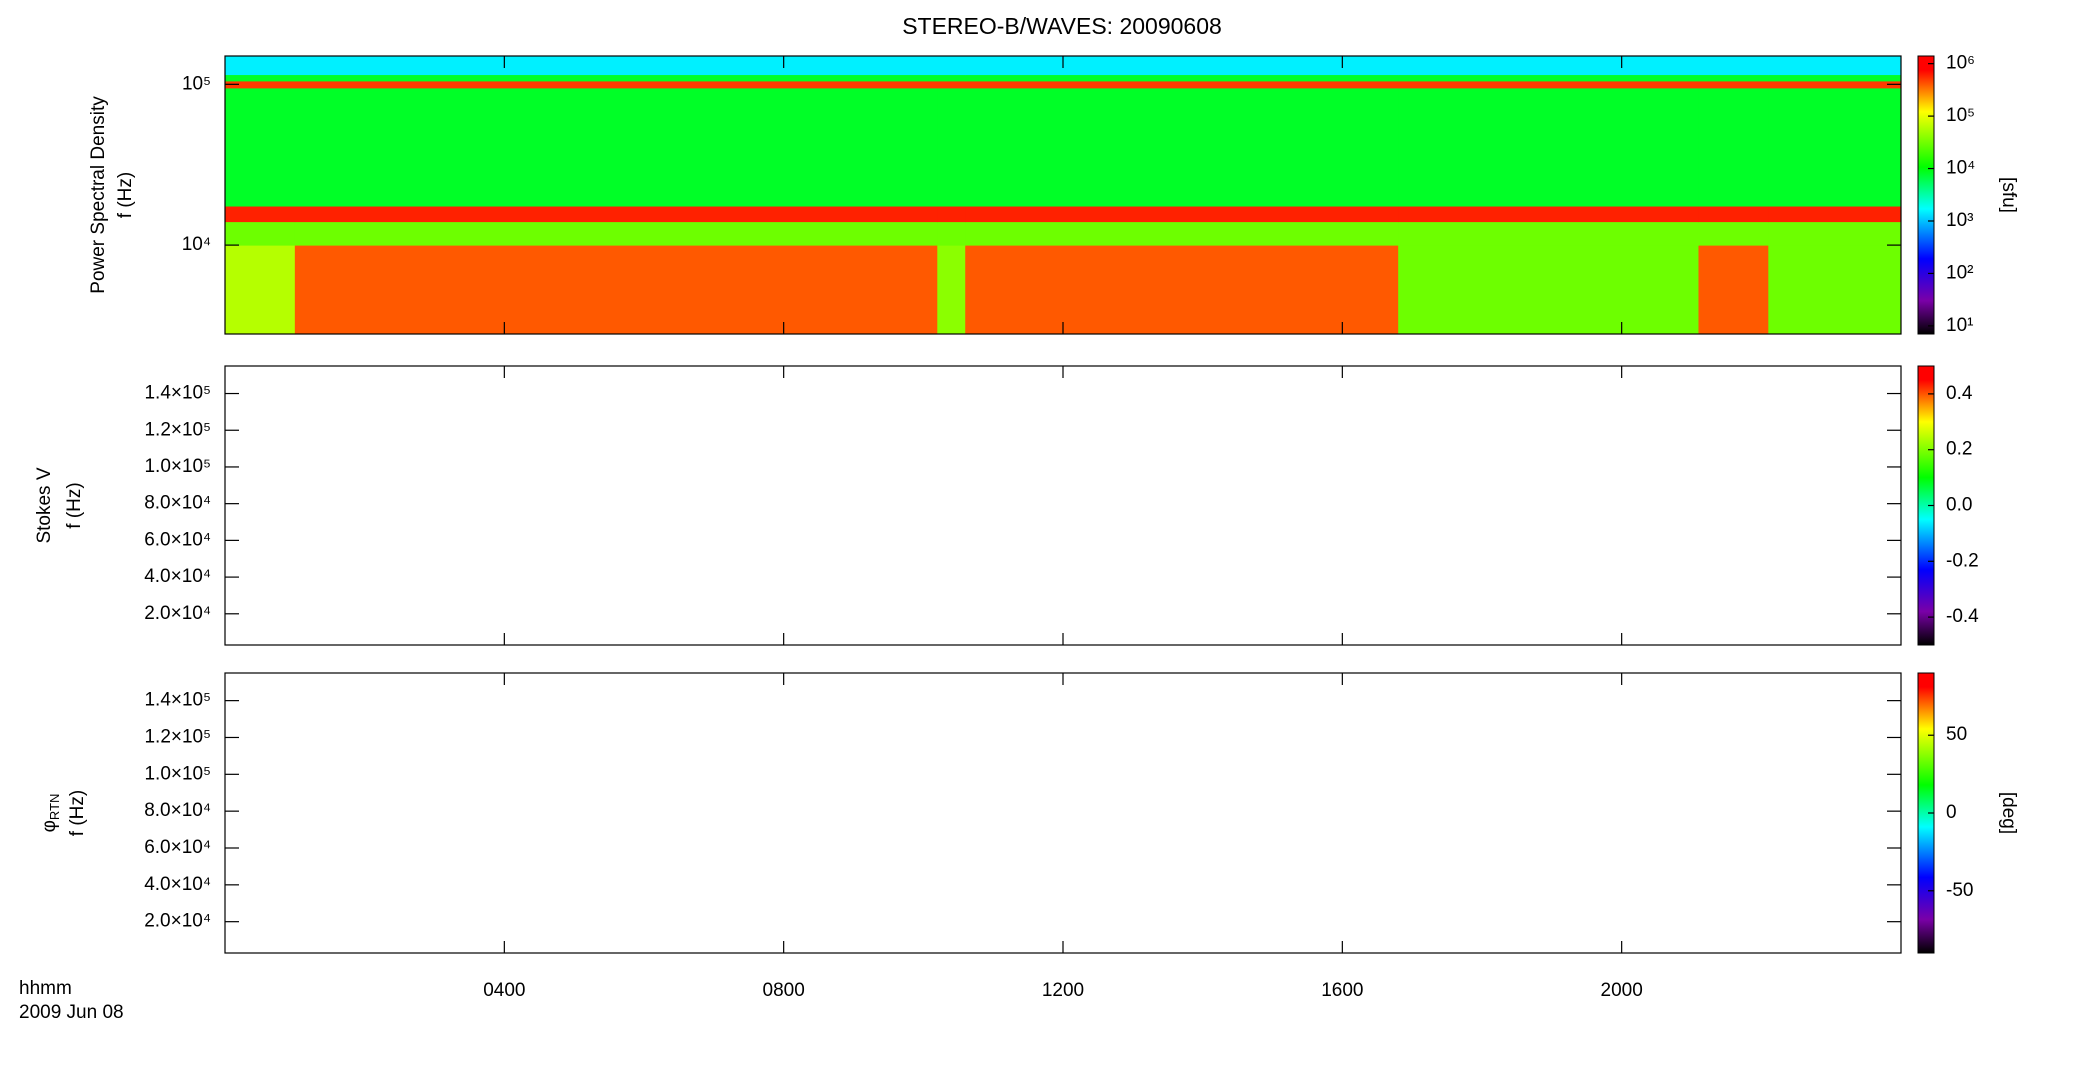 This screenshot has width=2096, height=1085. I want to click on colorbar-tick-label: 10², so click(1959, 272).